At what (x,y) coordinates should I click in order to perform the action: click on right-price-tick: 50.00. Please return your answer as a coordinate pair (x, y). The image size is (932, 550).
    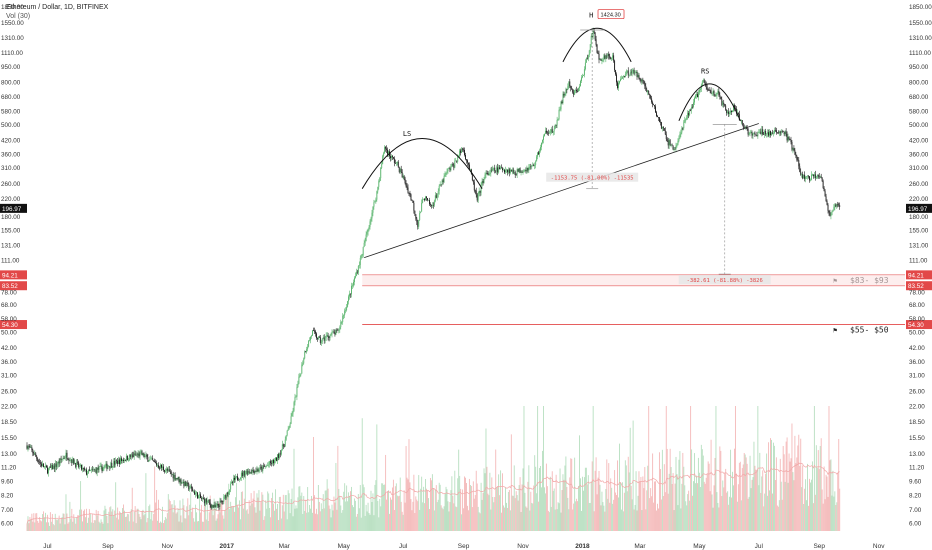
    Looking at the image, I should click on (917, 332).